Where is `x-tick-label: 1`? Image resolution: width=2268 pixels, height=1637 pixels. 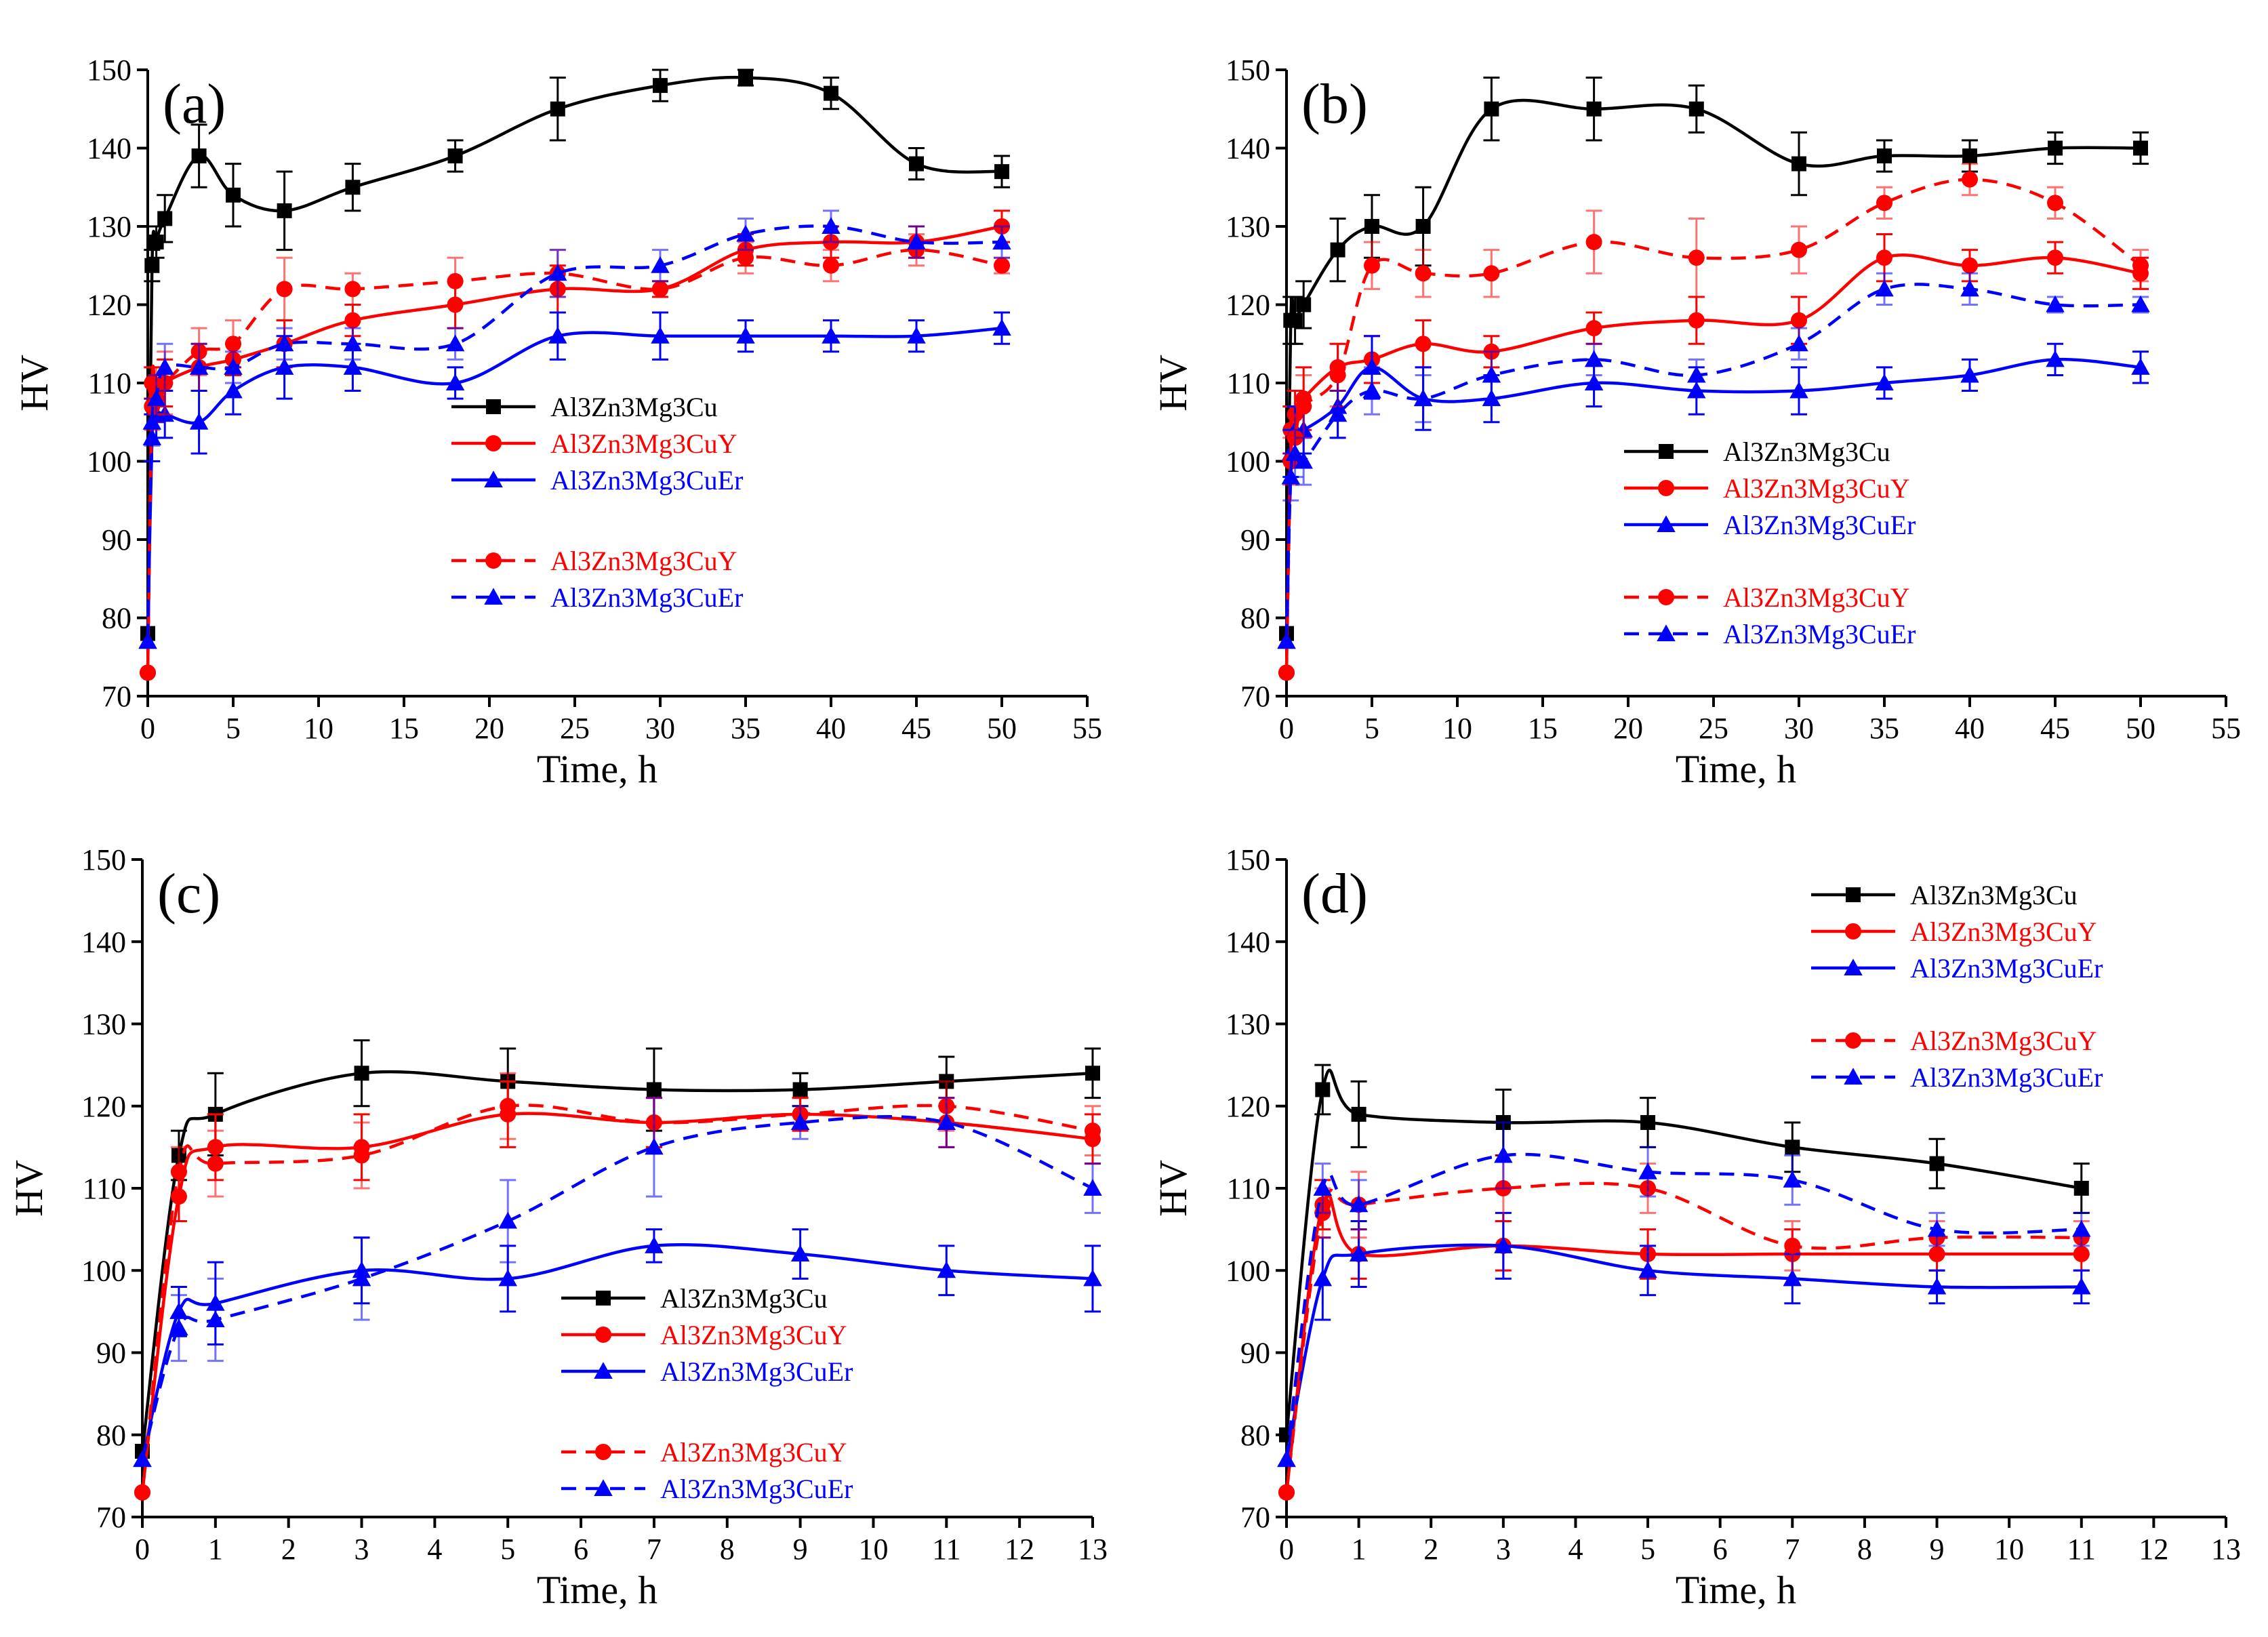 x-tick-label: 1 is located at coordinates (215, 1549).